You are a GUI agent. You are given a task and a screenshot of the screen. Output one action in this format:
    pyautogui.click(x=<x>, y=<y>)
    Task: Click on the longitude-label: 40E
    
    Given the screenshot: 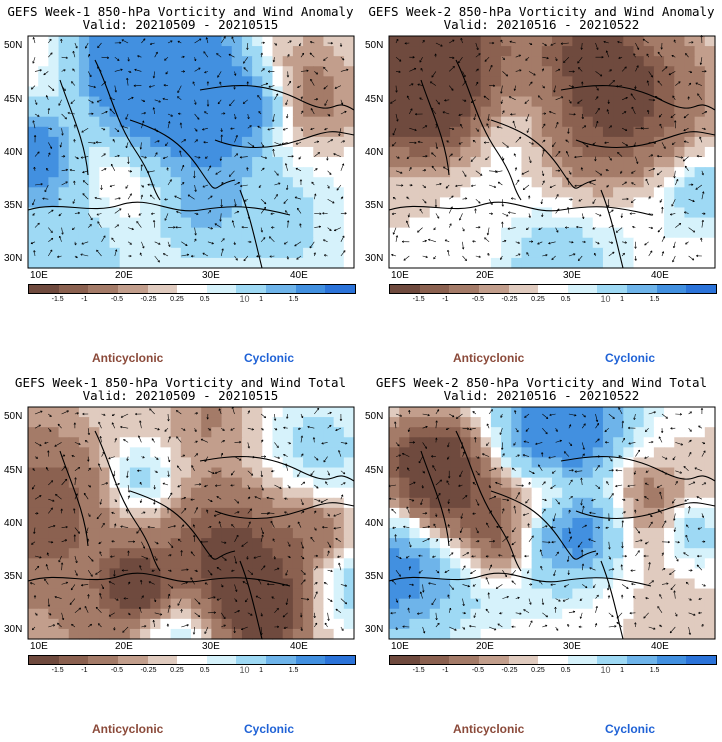 What is the action you would take?
    pyautogui.click(x=299, y=646)
    